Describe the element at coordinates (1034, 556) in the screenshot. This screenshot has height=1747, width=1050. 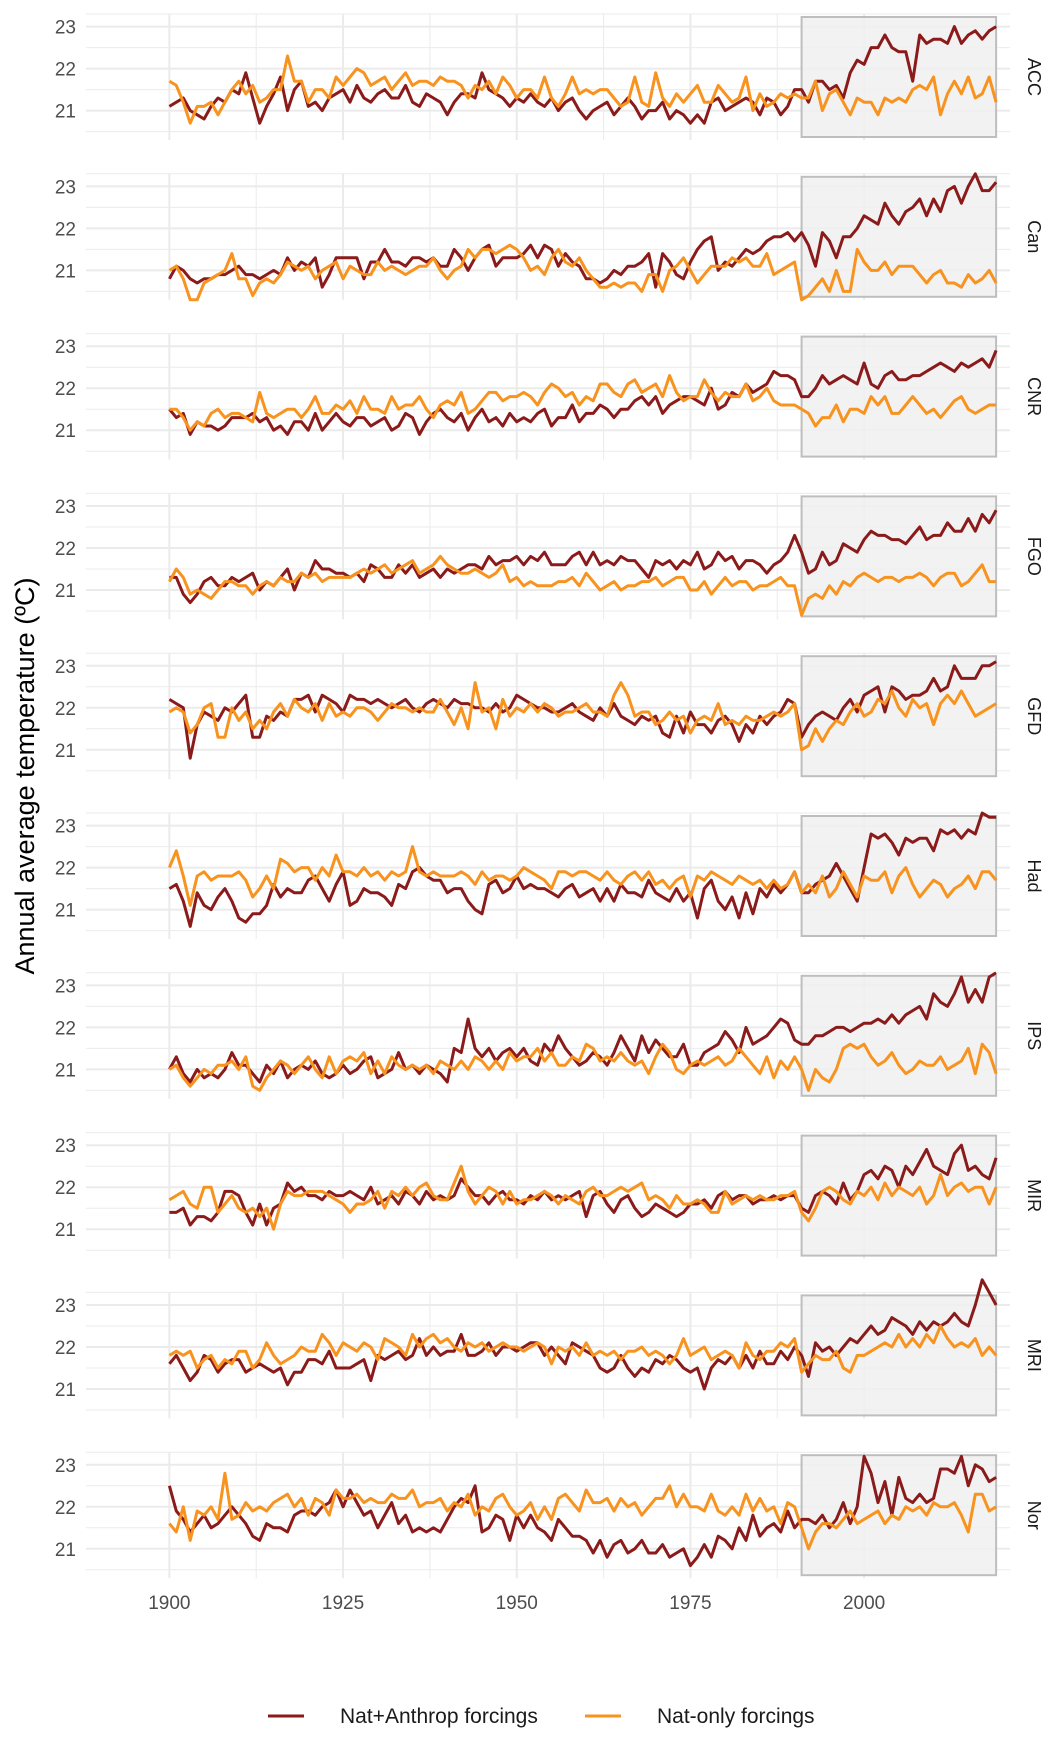
I see `facet-strip-label: FGO` at that location.